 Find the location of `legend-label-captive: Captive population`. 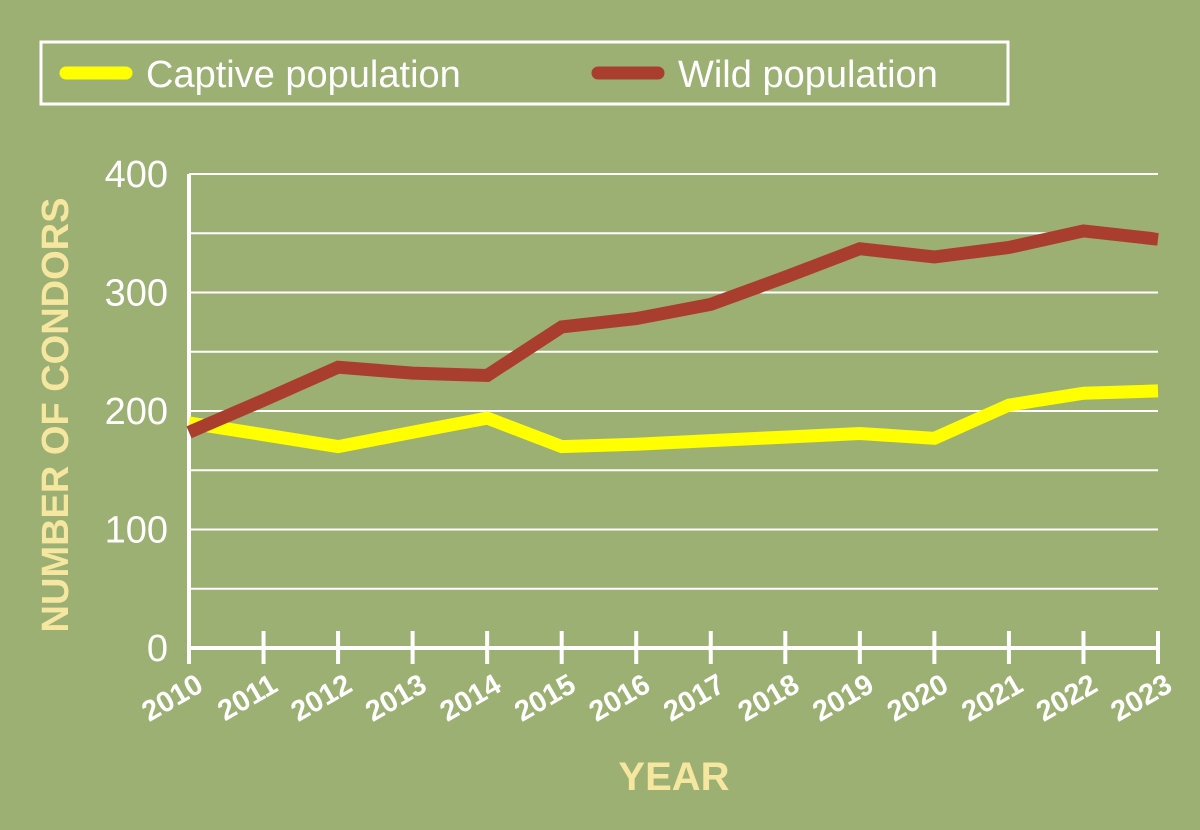

legend-label-captive: Captive population is located at coordinates (303, 75).